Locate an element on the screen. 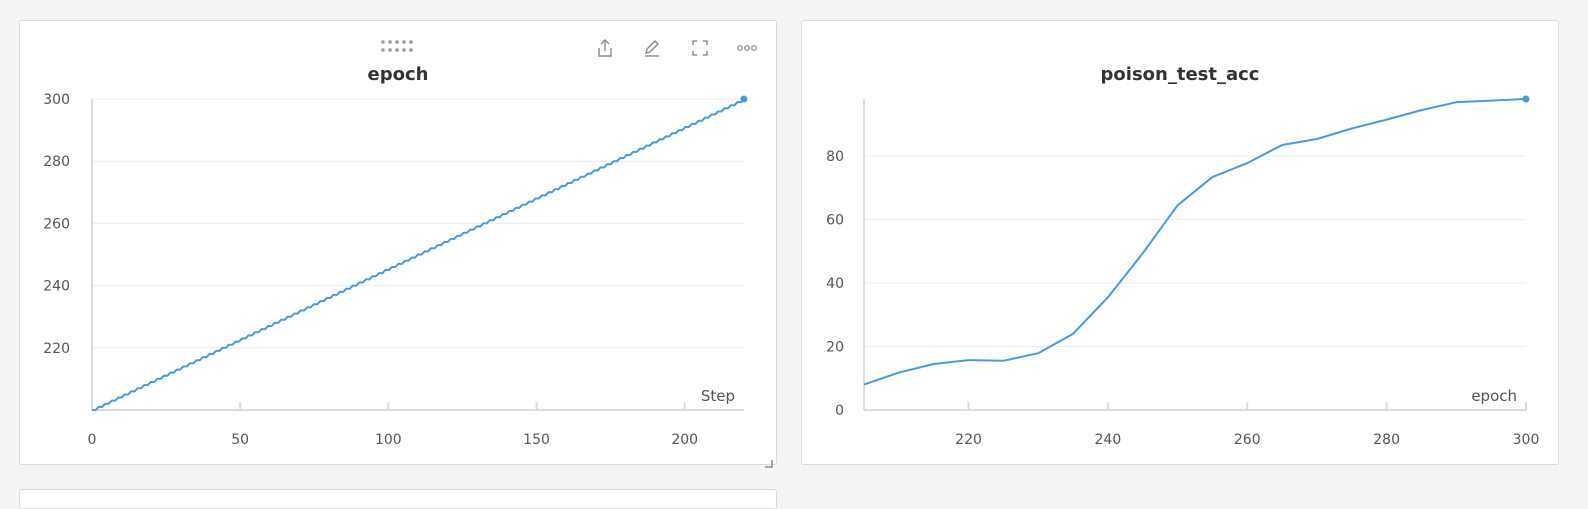 This screenshot has width=1588, height=509. x-axis-title: Step is located at coordinates (718, 396).